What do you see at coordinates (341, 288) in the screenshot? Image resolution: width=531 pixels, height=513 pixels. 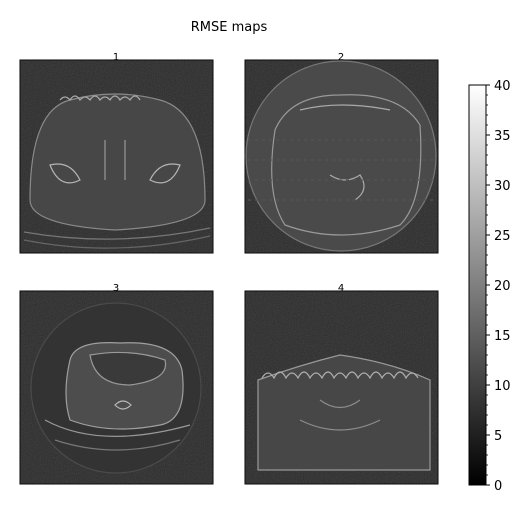 I see `panel-4-title: 4` at bounding box center [341, 288].